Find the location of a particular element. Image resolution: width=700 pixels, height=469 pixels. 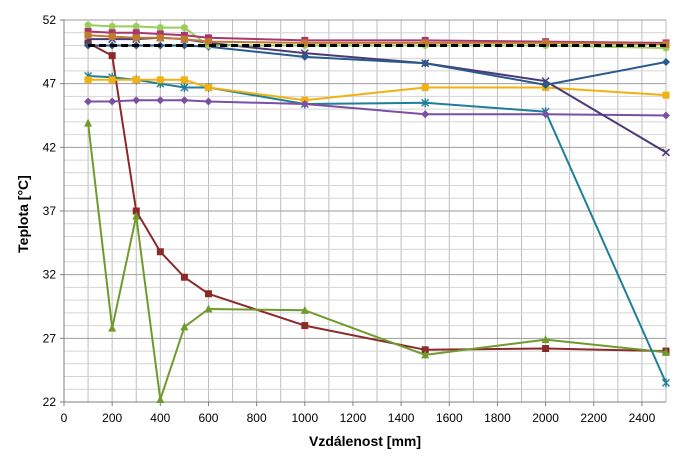

x-tick-label: 1000 is located at coordinates (304, 418).